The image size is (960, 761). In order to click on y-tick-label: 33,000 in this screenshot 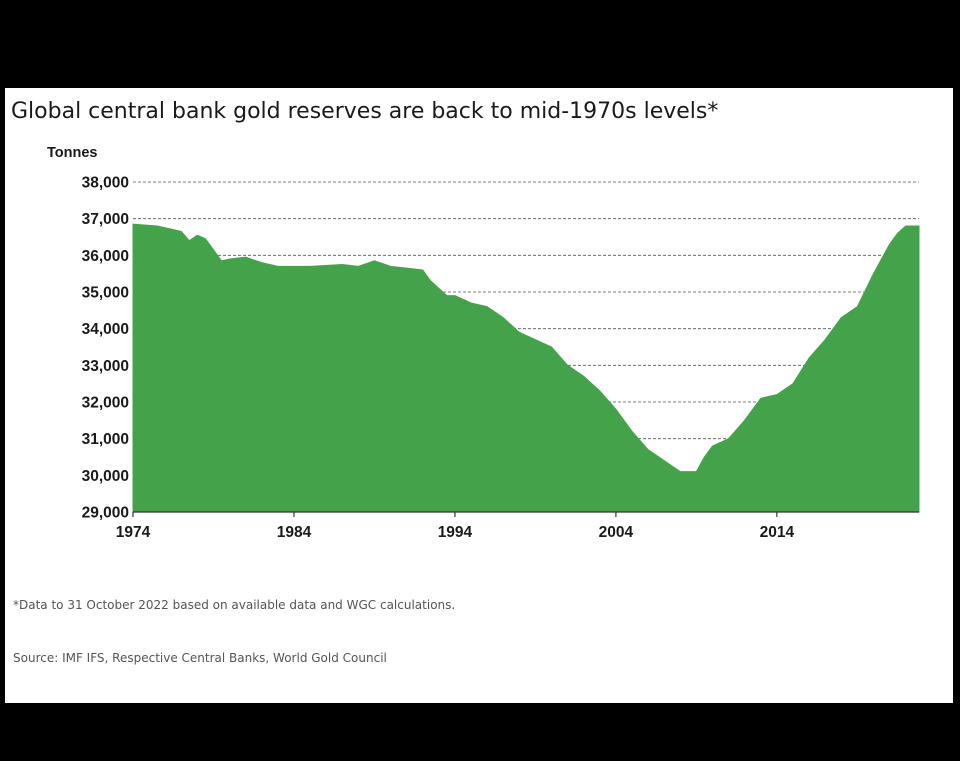, I will do `click(105, 366)`.